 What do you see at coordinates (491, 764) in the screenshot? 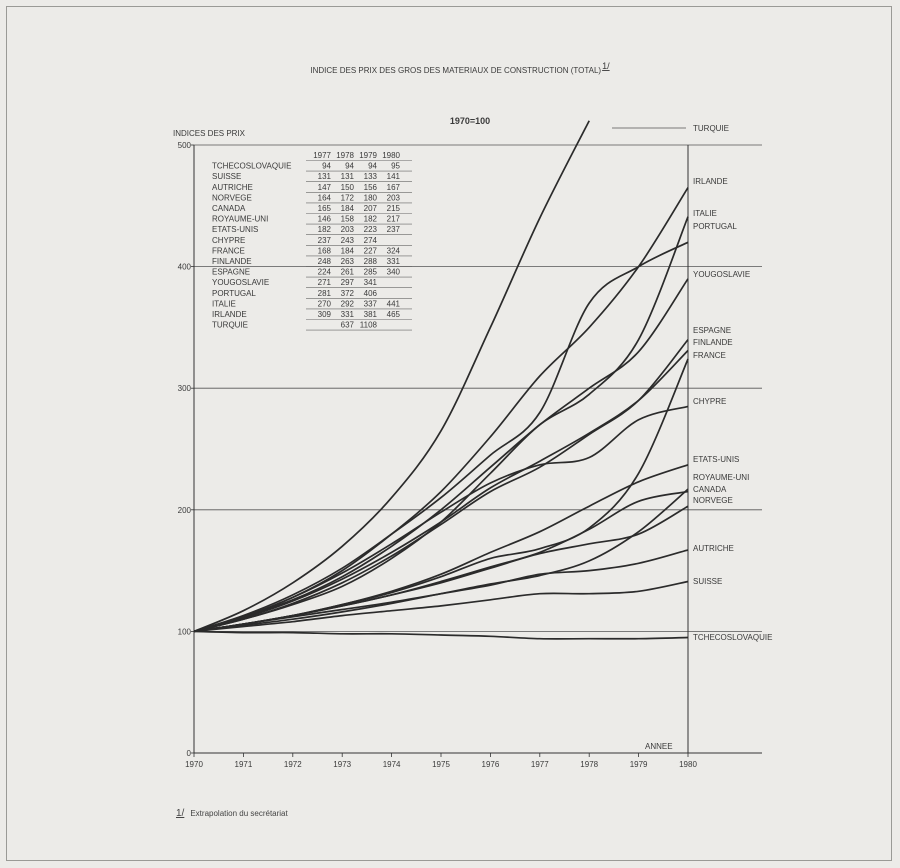
I see `x-tick-label-1976: 1976` at bounding box center [491, 764].